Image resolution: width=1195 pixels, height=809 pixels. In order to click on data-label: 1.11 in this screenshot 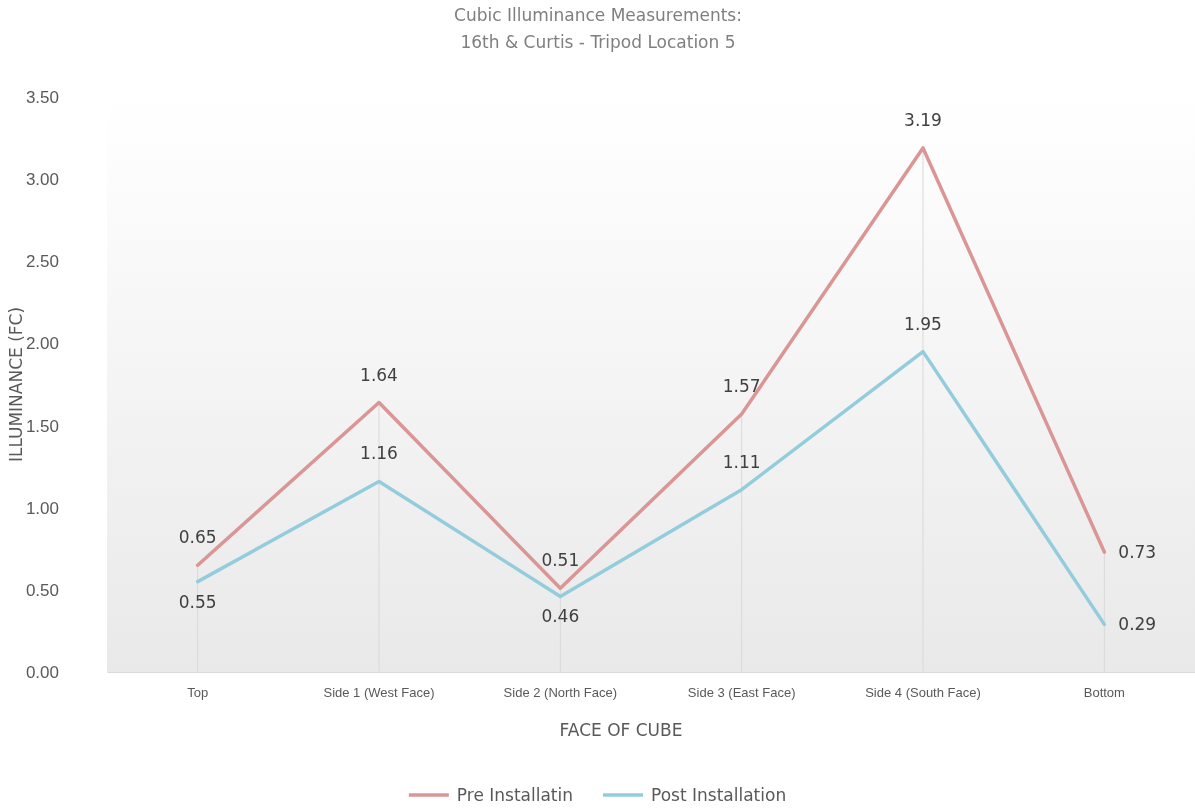, I will do `click(741, 461)`.